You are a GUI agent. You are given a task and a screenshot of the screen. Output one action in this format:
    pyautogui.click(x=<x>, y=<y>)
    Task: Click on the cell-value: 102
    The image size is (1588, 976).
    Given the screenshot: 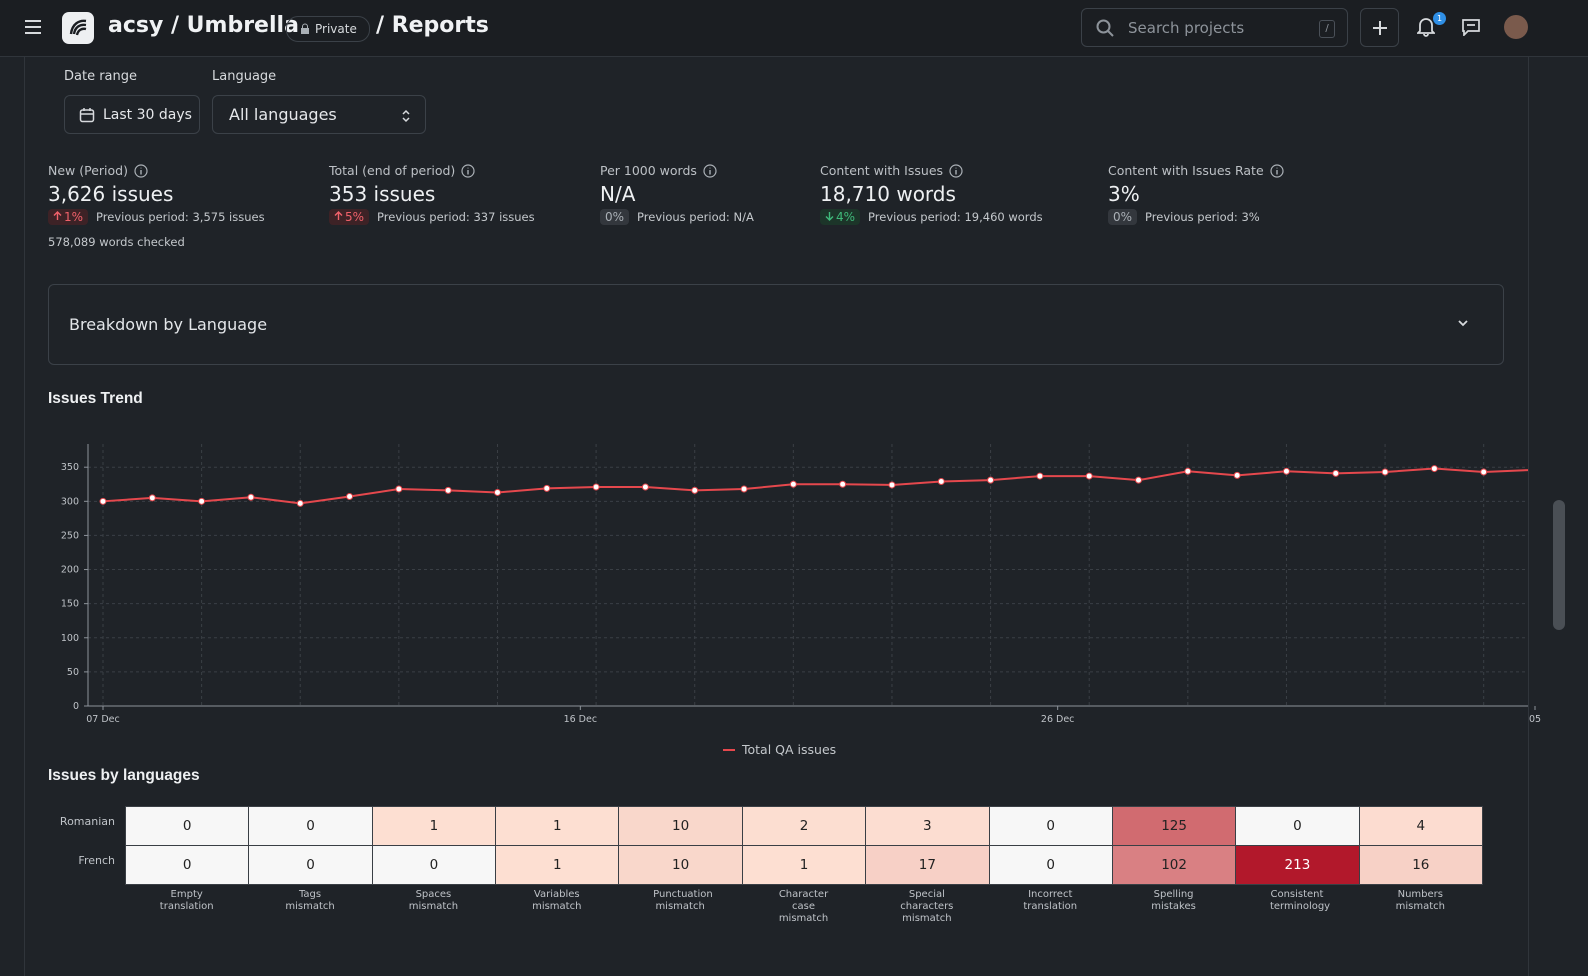 What is the action you would take?
    pyautogui.click(x=1174, y=865)
    